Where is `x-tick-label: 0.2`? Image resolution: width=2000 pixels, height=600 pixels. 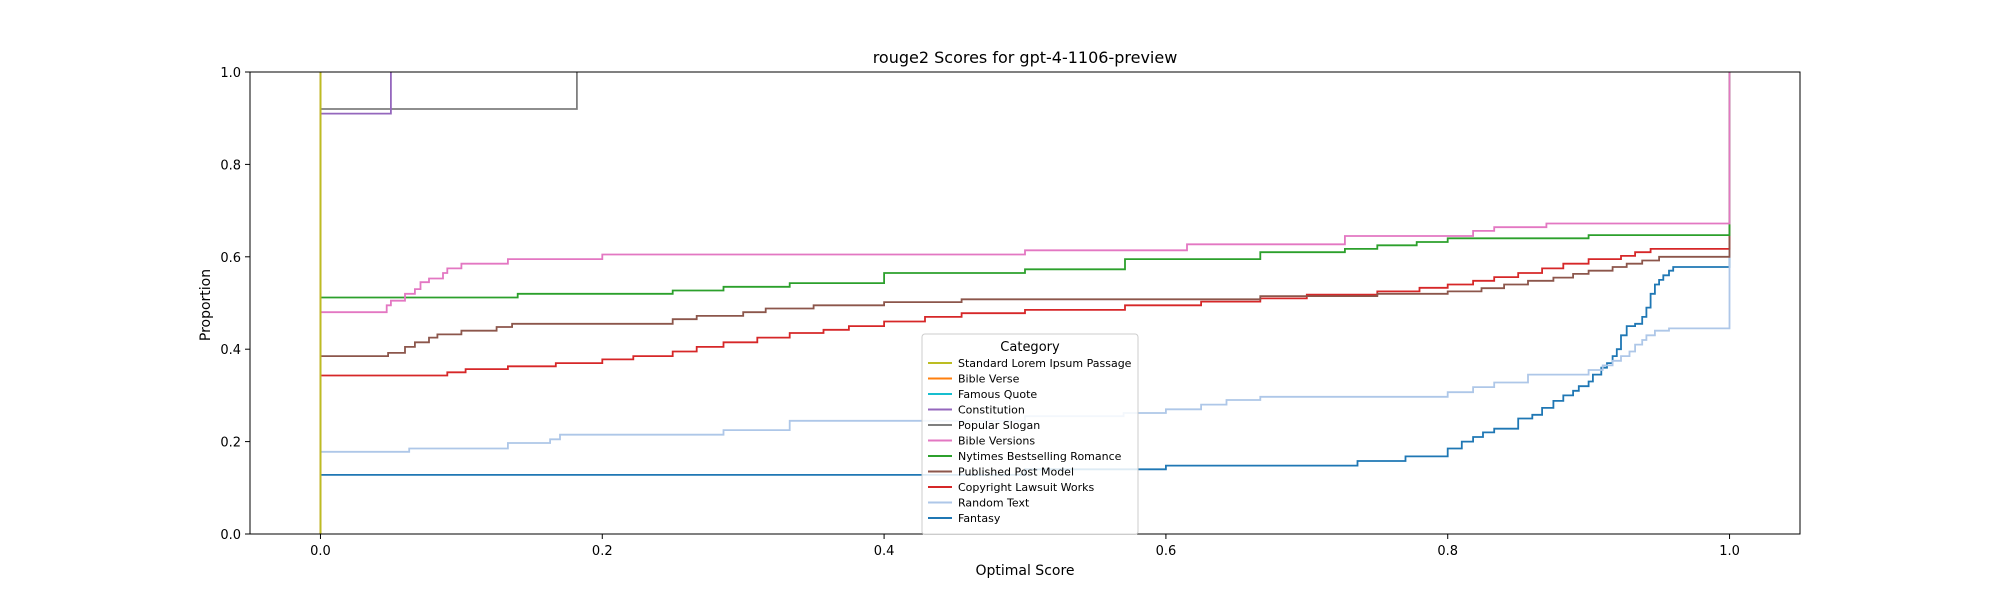
x-tick-label: 0.2 is located at coordinates (602, 551).